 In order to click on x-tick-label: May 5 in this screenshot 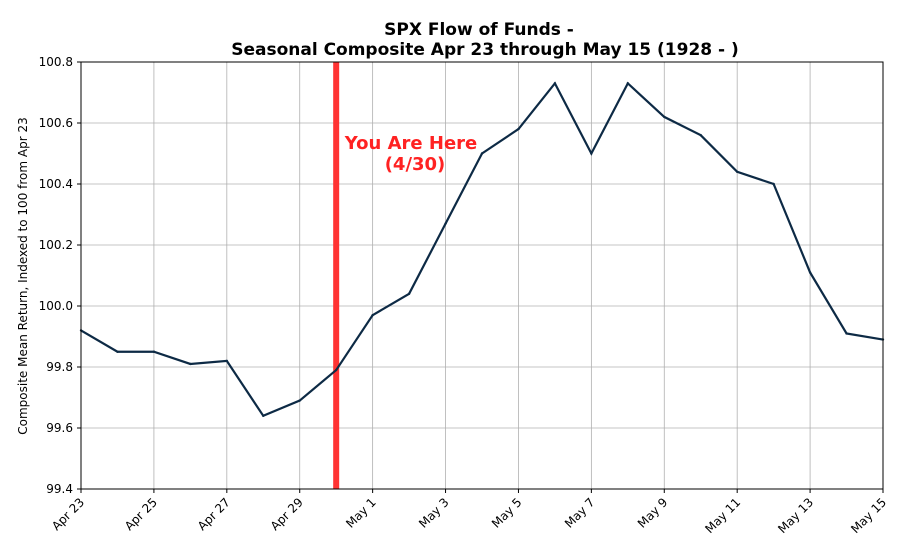, I will do `click(507, 513)`.